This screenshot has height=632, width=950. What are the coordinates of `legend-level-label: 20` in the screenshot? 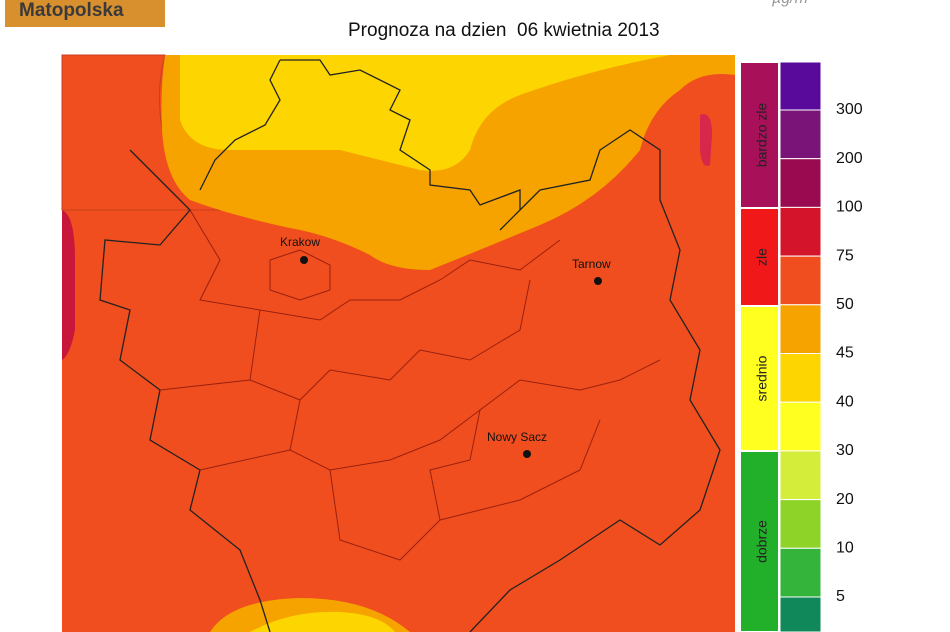 It's located at (845, 499).